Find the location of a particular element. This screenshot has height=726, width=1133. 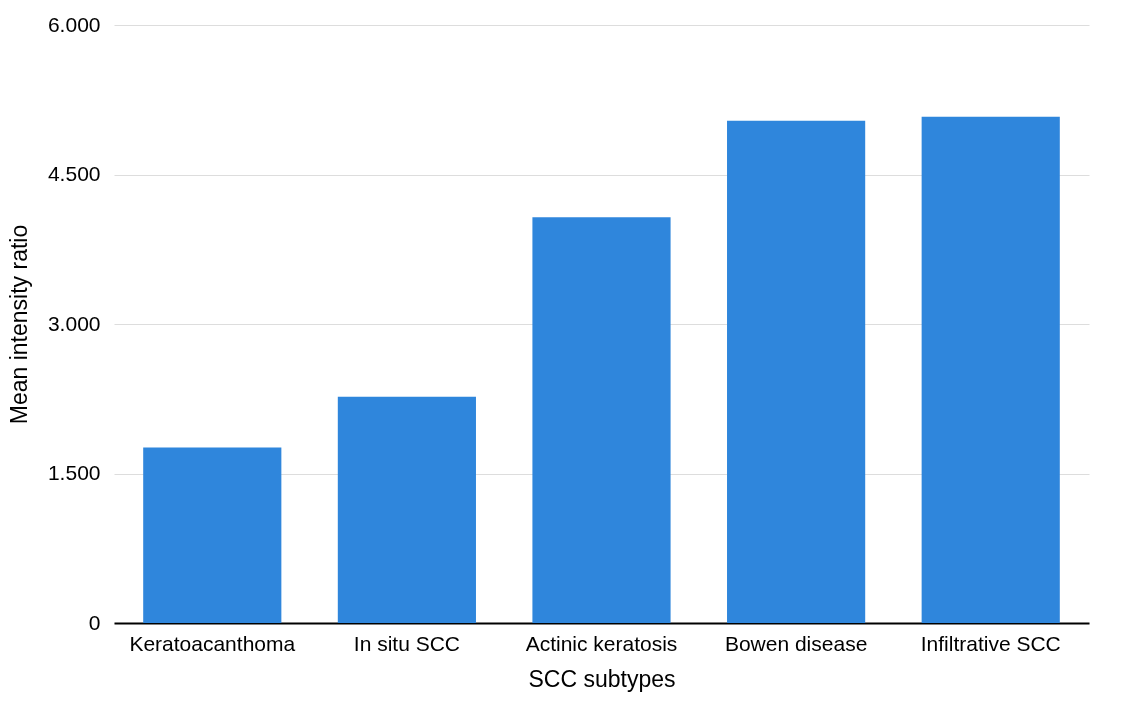

x-tick-label: Keratoacanthoma is located at coordinates (212, 643).